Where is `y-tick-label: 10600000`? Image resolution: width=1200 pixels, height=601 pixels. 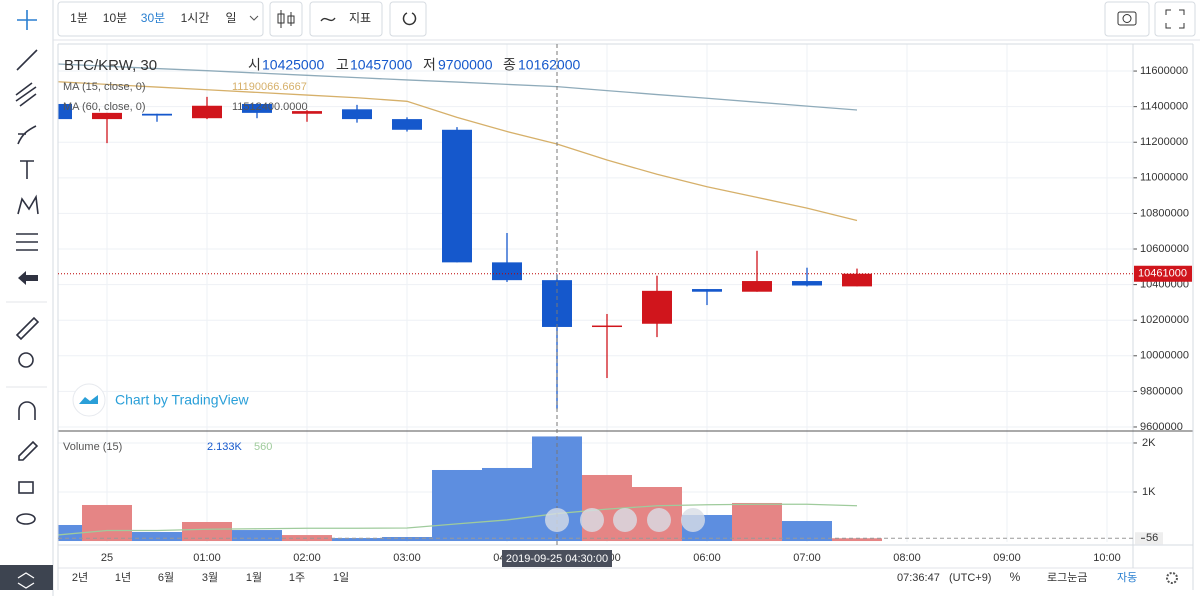 y-tick-label: 10600000 is located at coordinates (1164, 249).